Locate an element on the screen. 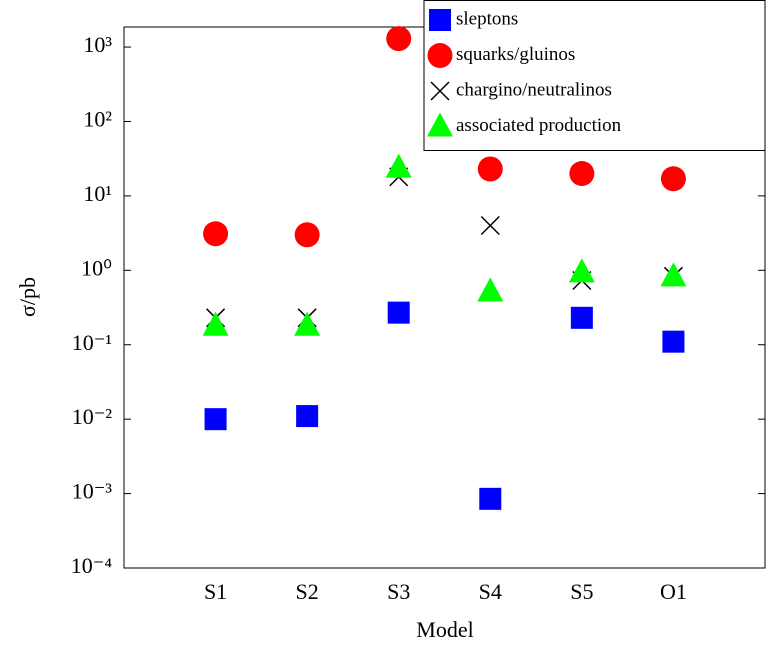  legend-box is located at coordinates (594, 75).